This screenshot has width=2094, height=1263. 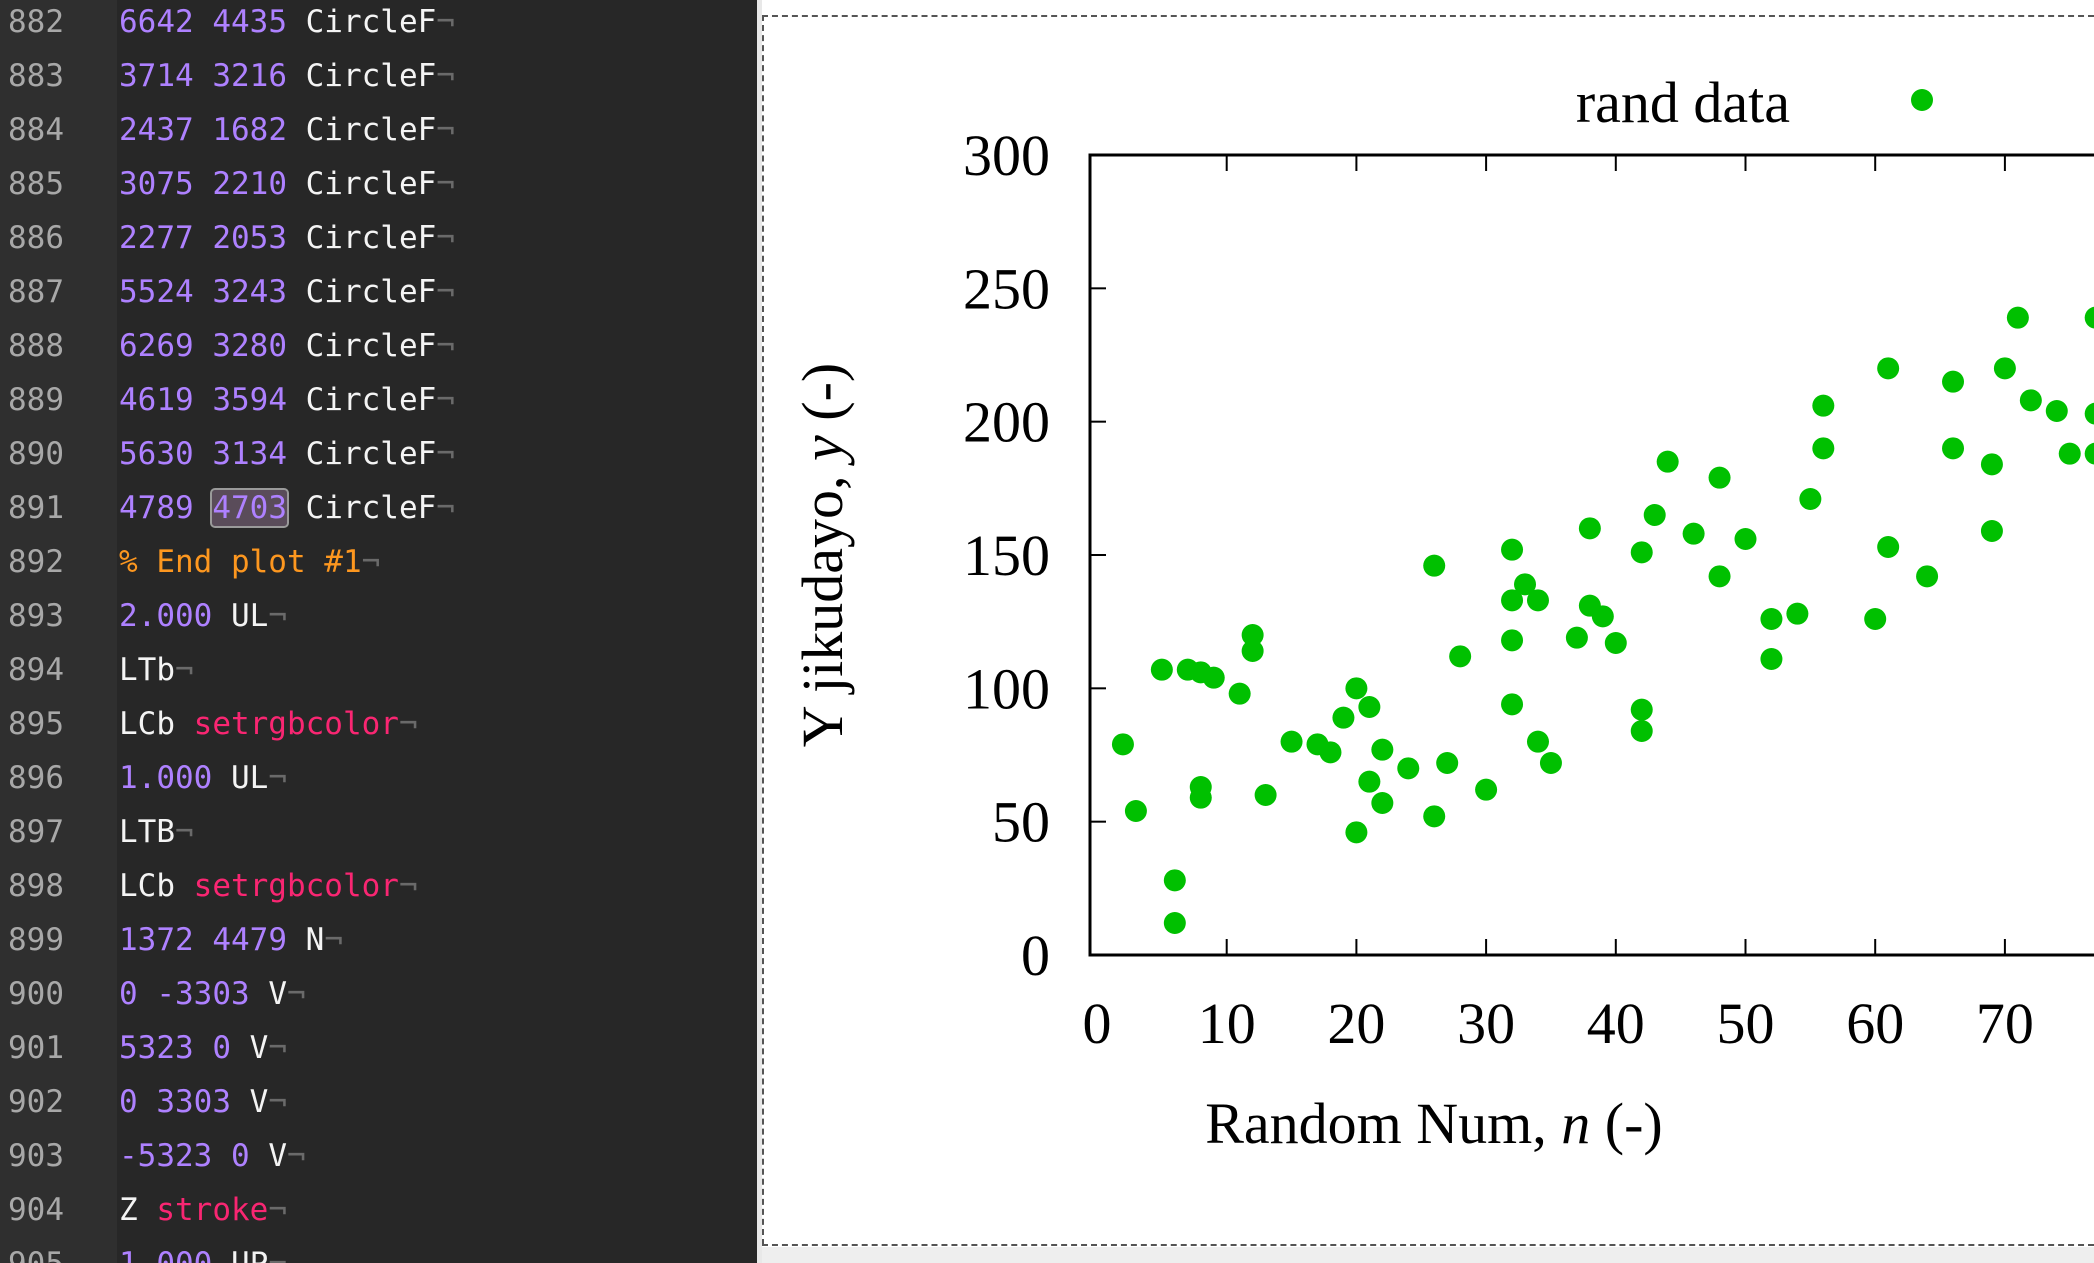 What do you see at coordinates (156, 940) in the screenshot?
I see `code-token: 1372` at bounding box center [156, 940].